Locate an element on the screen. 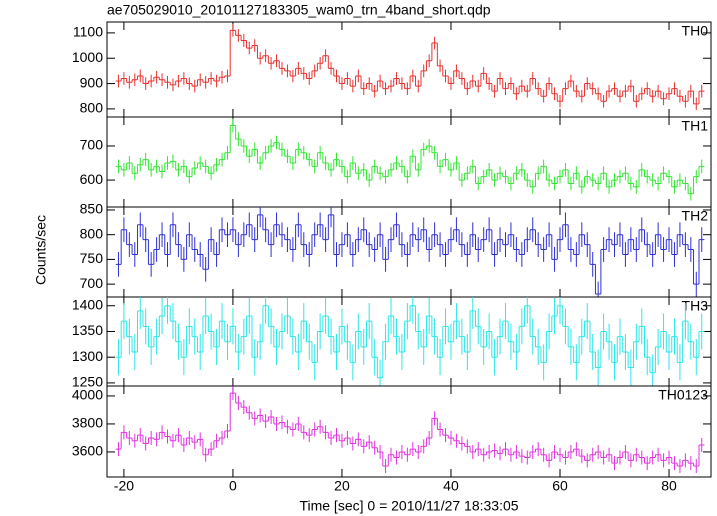  series is located at coordinates (410, 159).